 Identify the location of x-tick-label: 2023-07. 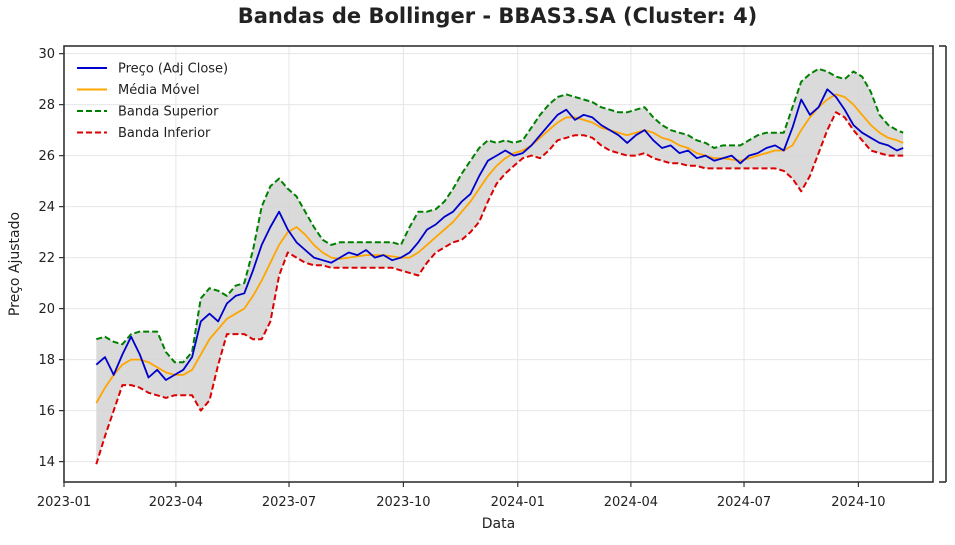
(289, 502).